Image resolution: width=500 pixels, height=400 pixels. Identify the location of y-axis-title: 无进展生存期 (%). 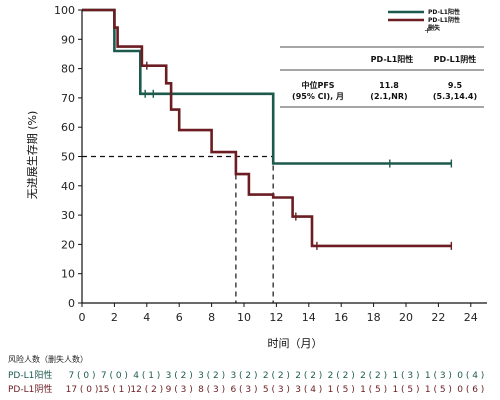
(32, 155).